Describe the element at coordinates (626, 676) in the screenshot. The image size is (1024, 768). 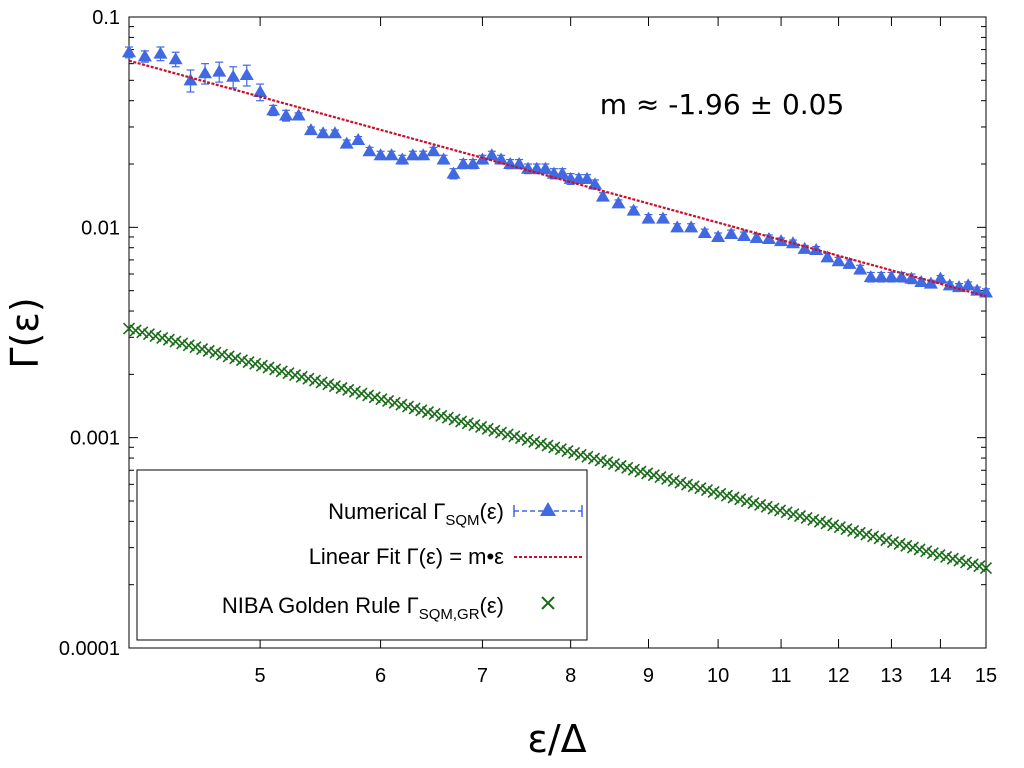
I see `x-tick-labels: 5 6 7 8 9 10 11 12 13 14 15` at that location.